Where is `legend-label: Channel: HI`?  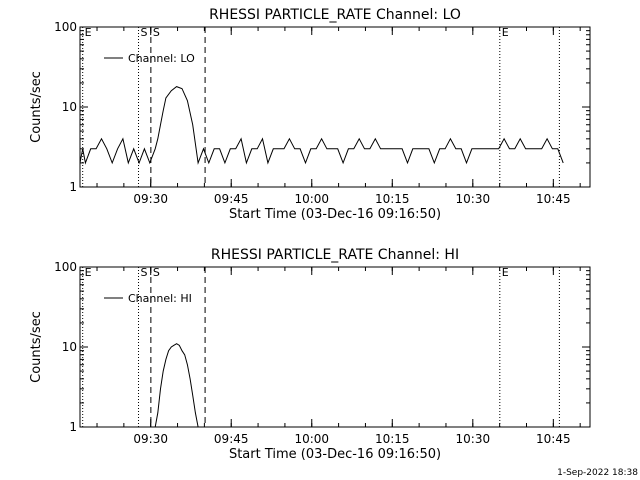
legend-label: Channel: HI is located at coordinates (160, 298).